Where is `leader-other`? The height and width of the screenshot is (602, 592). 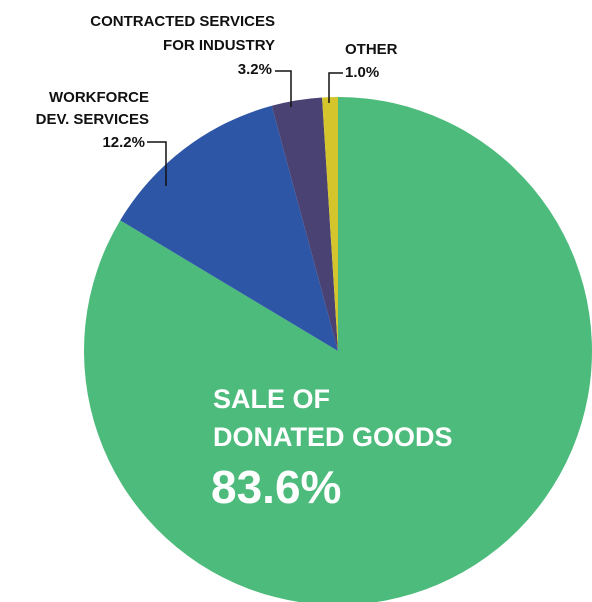 leader-other is located at coordinates (335, 87).